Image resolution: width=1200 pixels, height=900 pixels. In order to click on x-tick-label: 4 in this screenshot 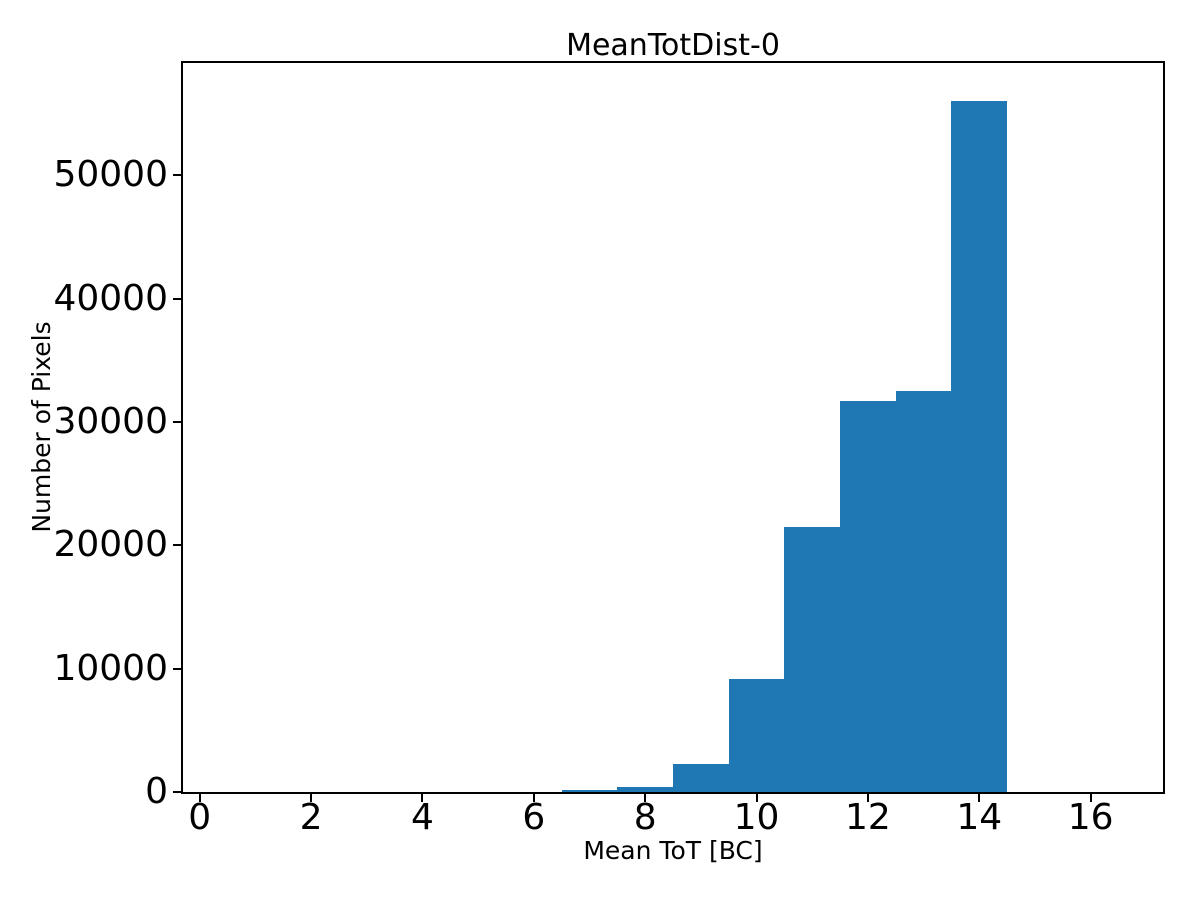, I will do `click(422, 817)`.